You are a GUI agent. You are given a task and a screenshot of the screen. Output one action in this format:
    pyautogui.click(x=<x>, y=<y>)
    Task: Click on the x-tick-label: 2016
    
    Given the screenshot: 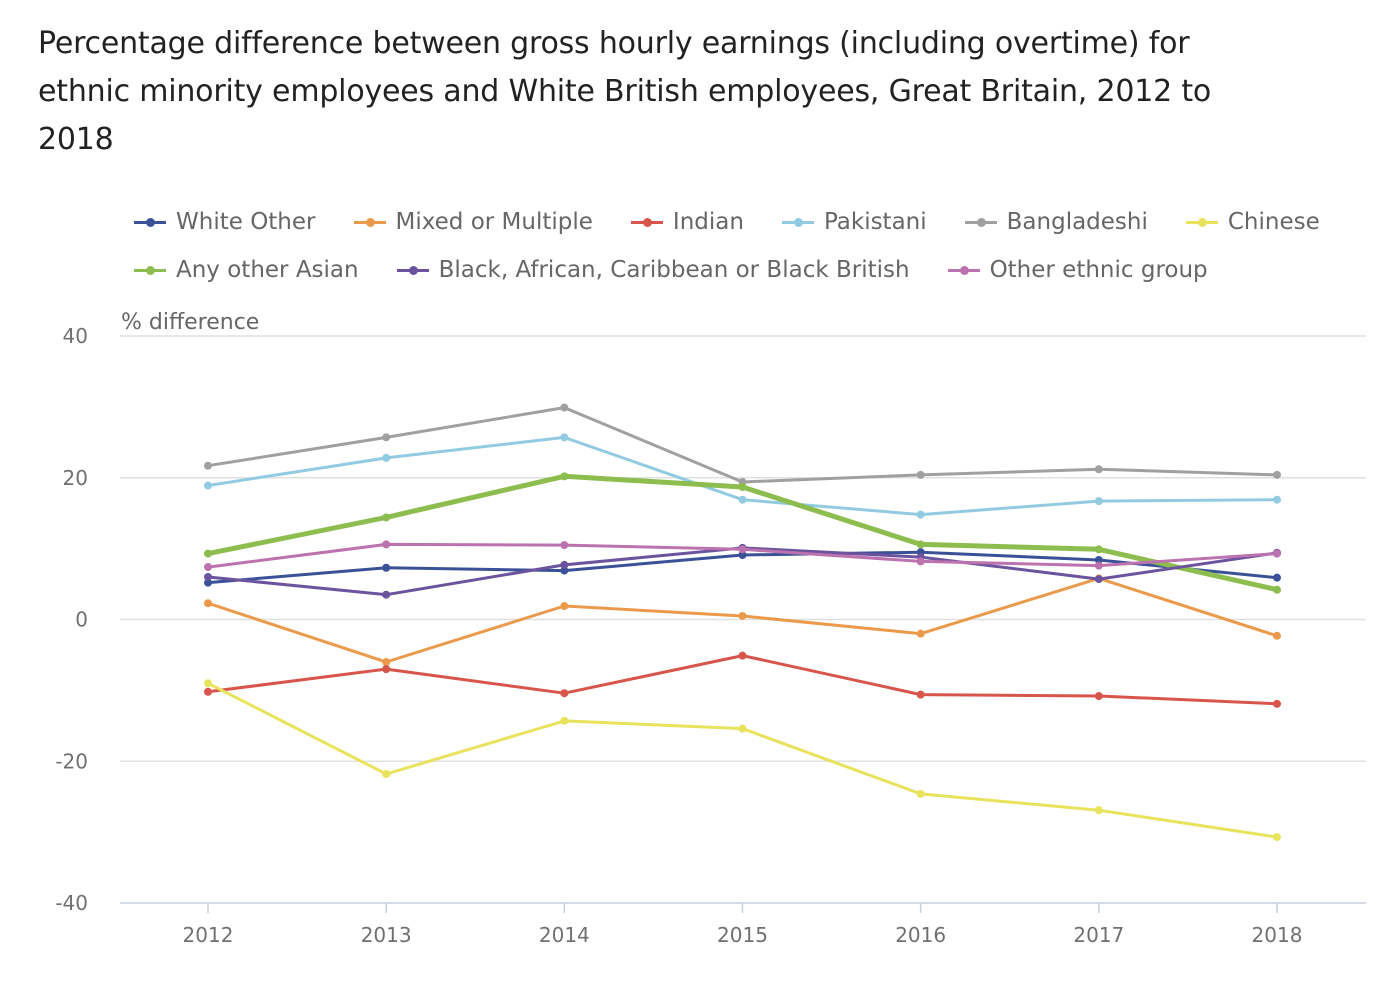 What is the action you would take?
    pyautogui.click(x=920, y=935)
    